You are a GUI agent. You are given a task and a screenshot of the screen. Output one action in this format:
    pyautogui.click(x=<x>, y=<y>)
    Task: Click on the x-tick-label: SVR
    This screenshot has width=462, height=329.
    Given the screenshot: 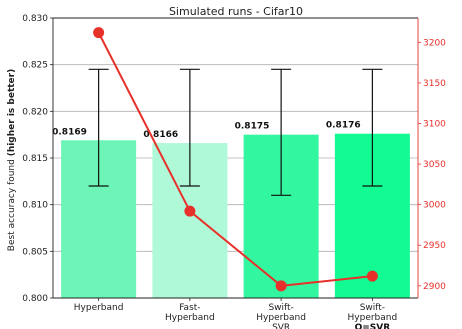 What is the action you would take?
    pyautogui.click(x=281, y=326)
    